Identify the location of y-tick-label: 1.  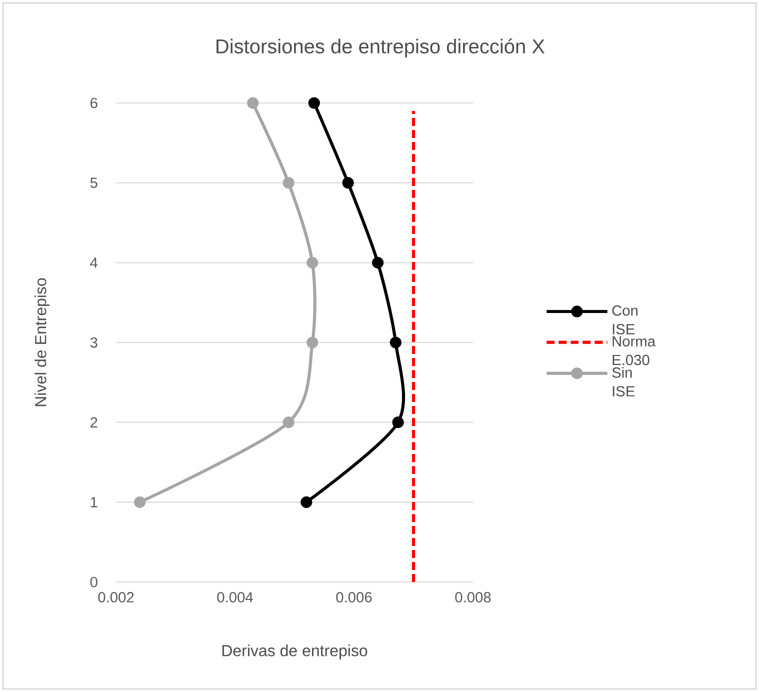
(94, 502).